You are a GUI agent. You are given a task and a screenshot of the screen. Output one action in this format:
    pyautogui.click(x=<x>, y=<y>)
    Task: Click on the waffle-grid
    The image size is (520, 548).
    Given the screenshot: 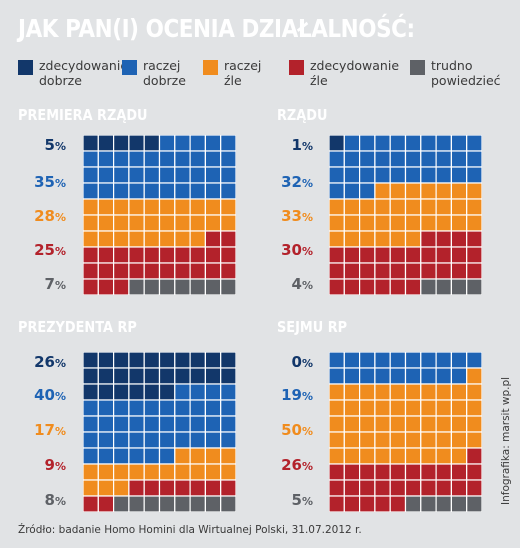 What is the action you would take?
    pyautogui.click(x=159, y=215)
    